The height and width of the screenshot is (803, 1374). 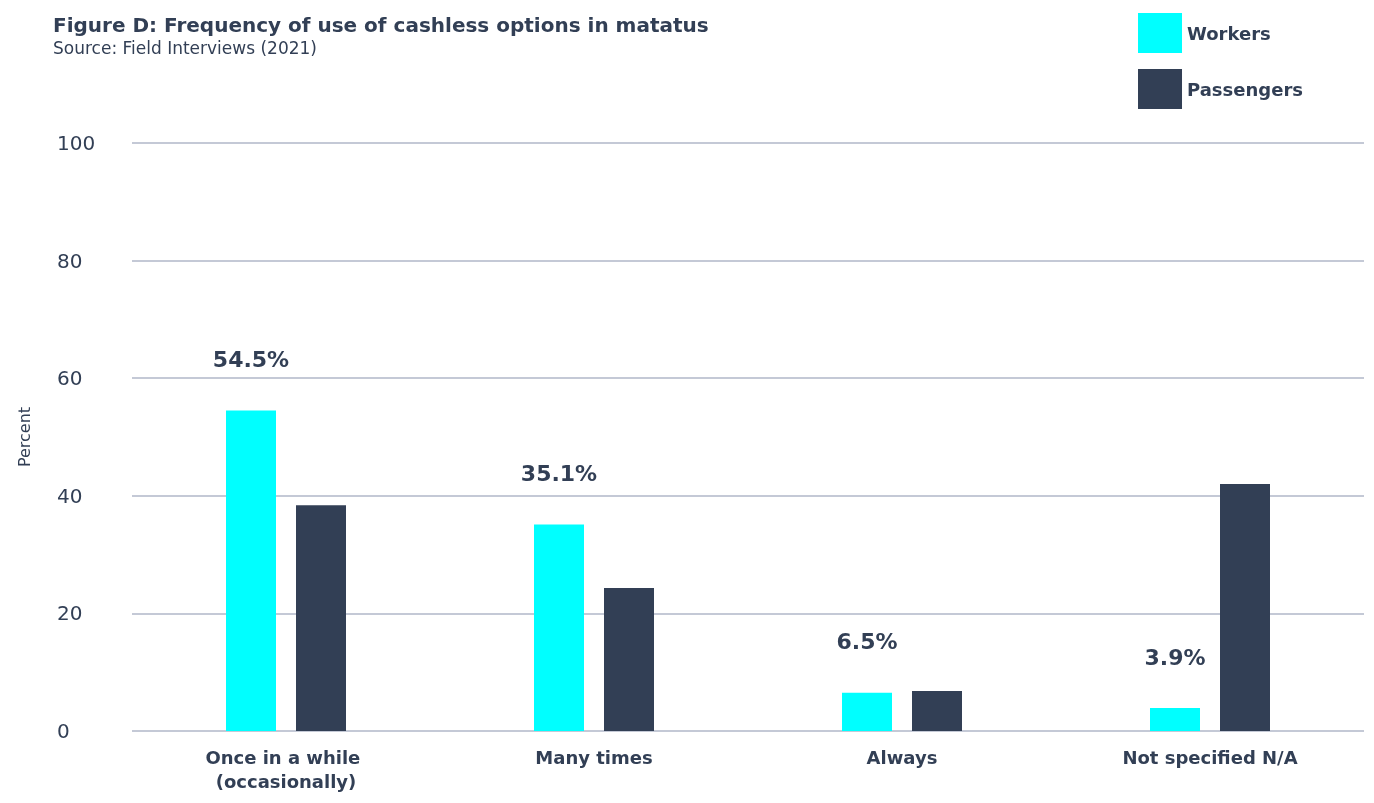 I want to click on y-tick-label: 20, so click(x=70, y=613).